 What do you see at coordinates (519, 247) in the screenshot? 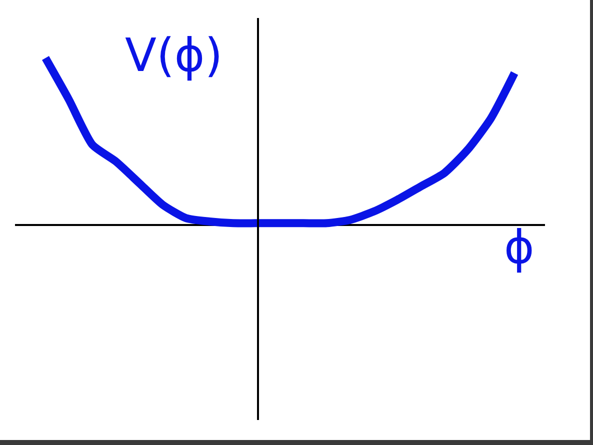
I see `x-axis-title: ϕ` at bounding box center [519, 247].